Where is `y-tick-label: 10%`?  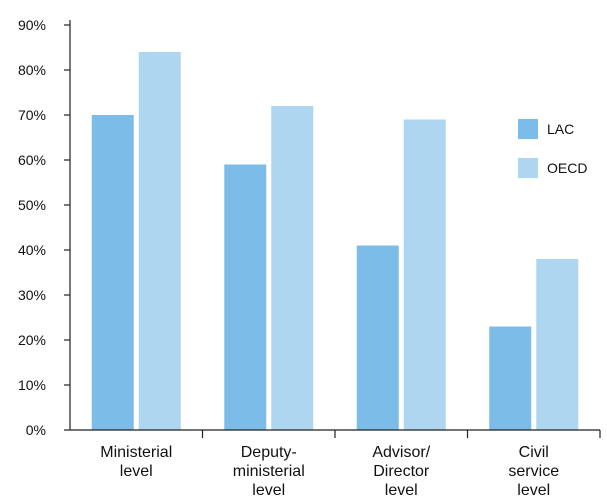 y-tick-label: 10% is located at coordinates (32, 385).